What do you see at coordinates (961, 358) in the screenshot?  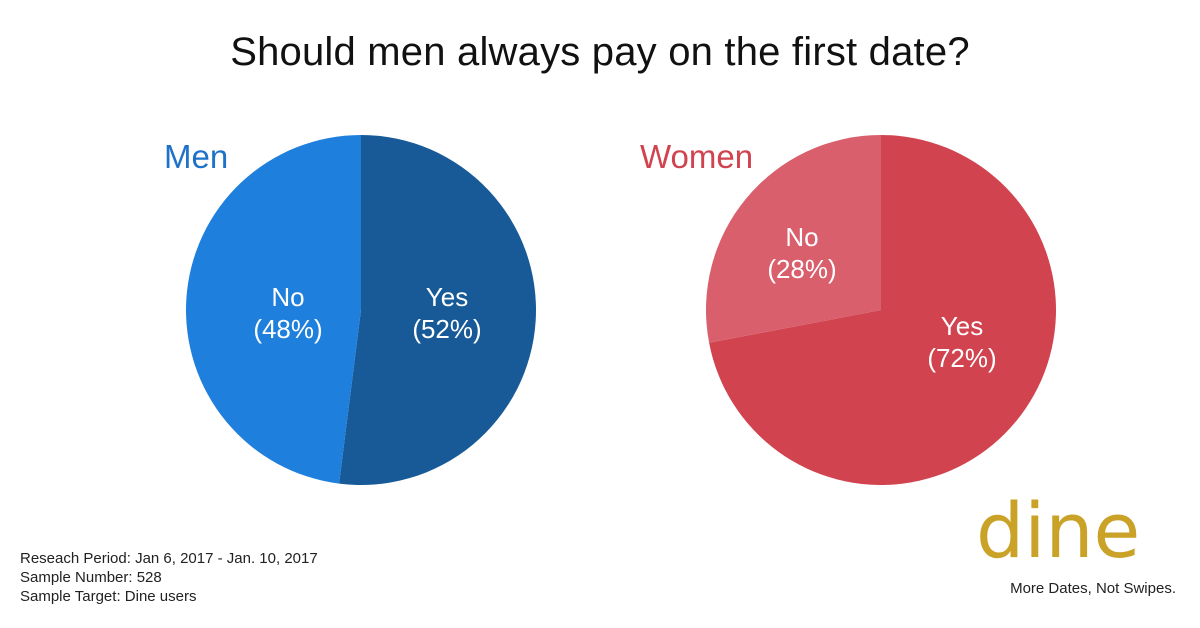 I see `women-yes-percent: (72%)` at bounding box center [961, 358].